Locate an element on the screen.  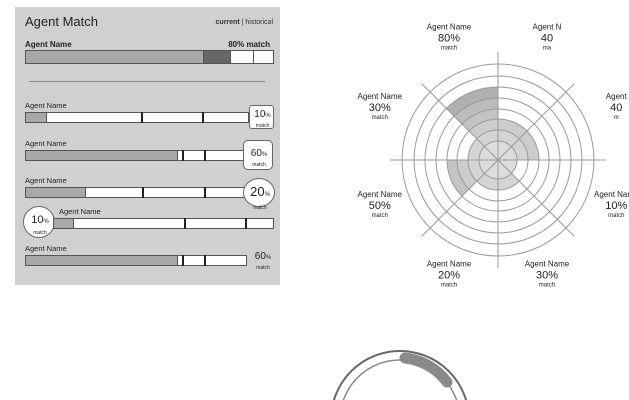
row-4-sub: match is located at coordinates (40, 233).